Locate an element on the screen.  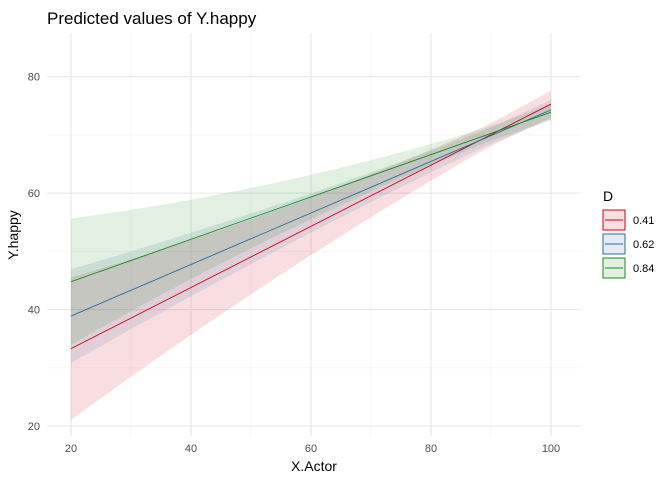
x-tick-label: 80 is located at coordinates (431, 449).